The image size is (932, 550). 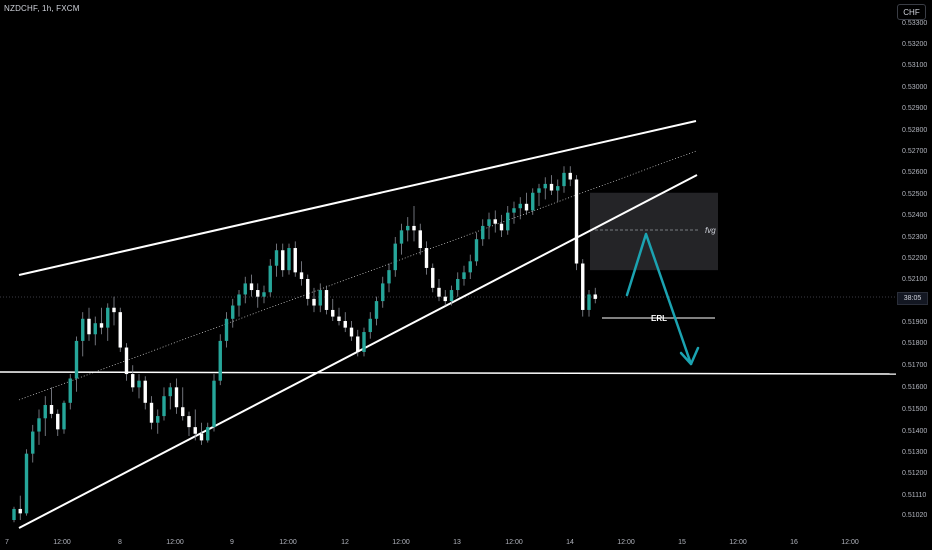 I want to click on y-tick-label: 0.51300, so click(x=914, y=452).